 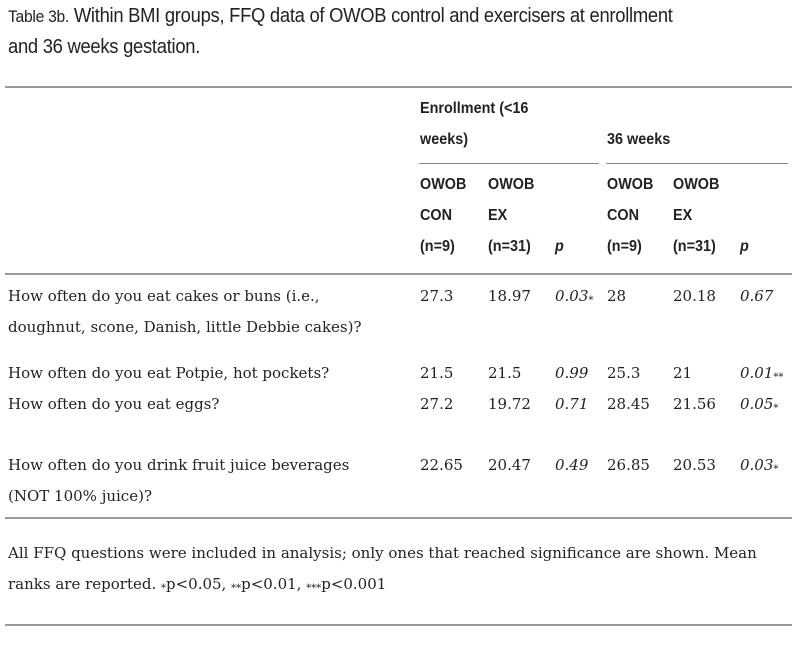 What do you see at coordinates (474, 108) in the screenshot?
I see `group-header-enrollment: Enrollment (<16` at bounding box center [474, 108].